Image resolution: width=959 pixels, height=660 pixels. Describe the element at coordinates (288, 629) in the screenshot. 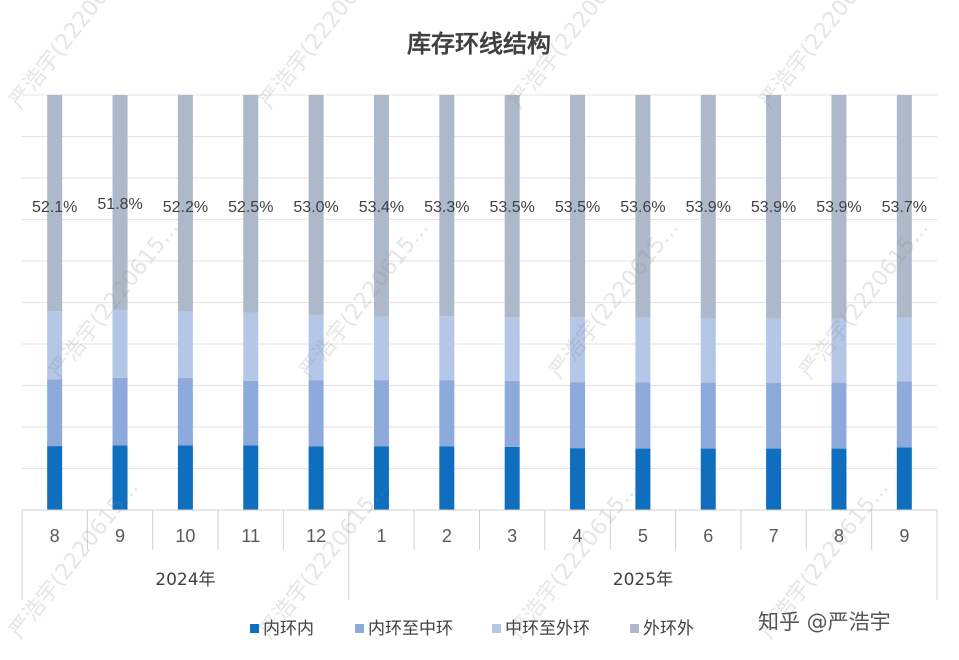

I see `legend-label: 内环内` at that location.